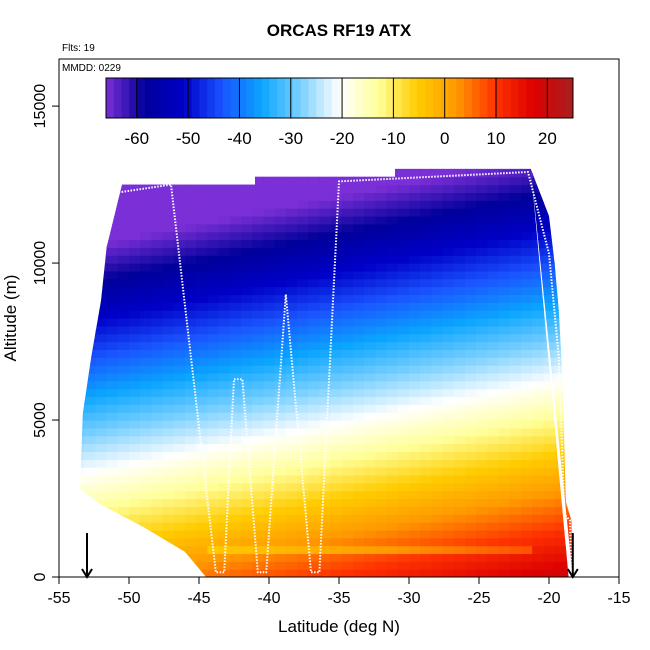  Describe the element at coordinates (239, 138) in the screenshot. I see `colorbar-tick-label: -40` at that location.